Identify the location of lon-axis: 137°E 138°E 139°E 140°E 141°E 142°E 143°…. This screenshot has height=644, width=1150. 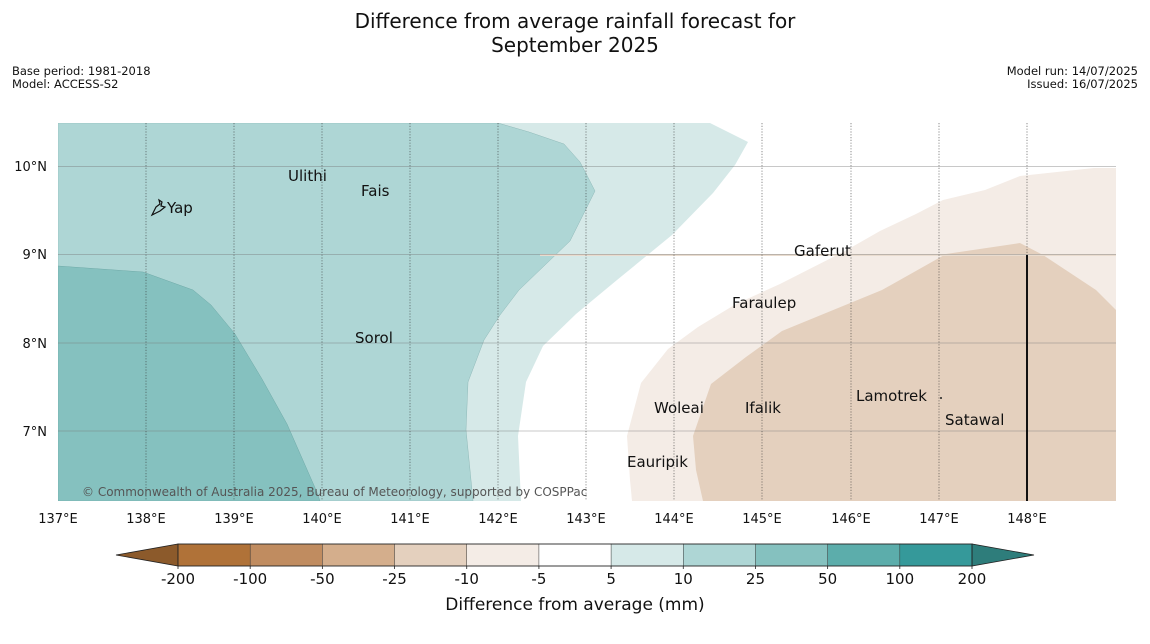
(542, 519).